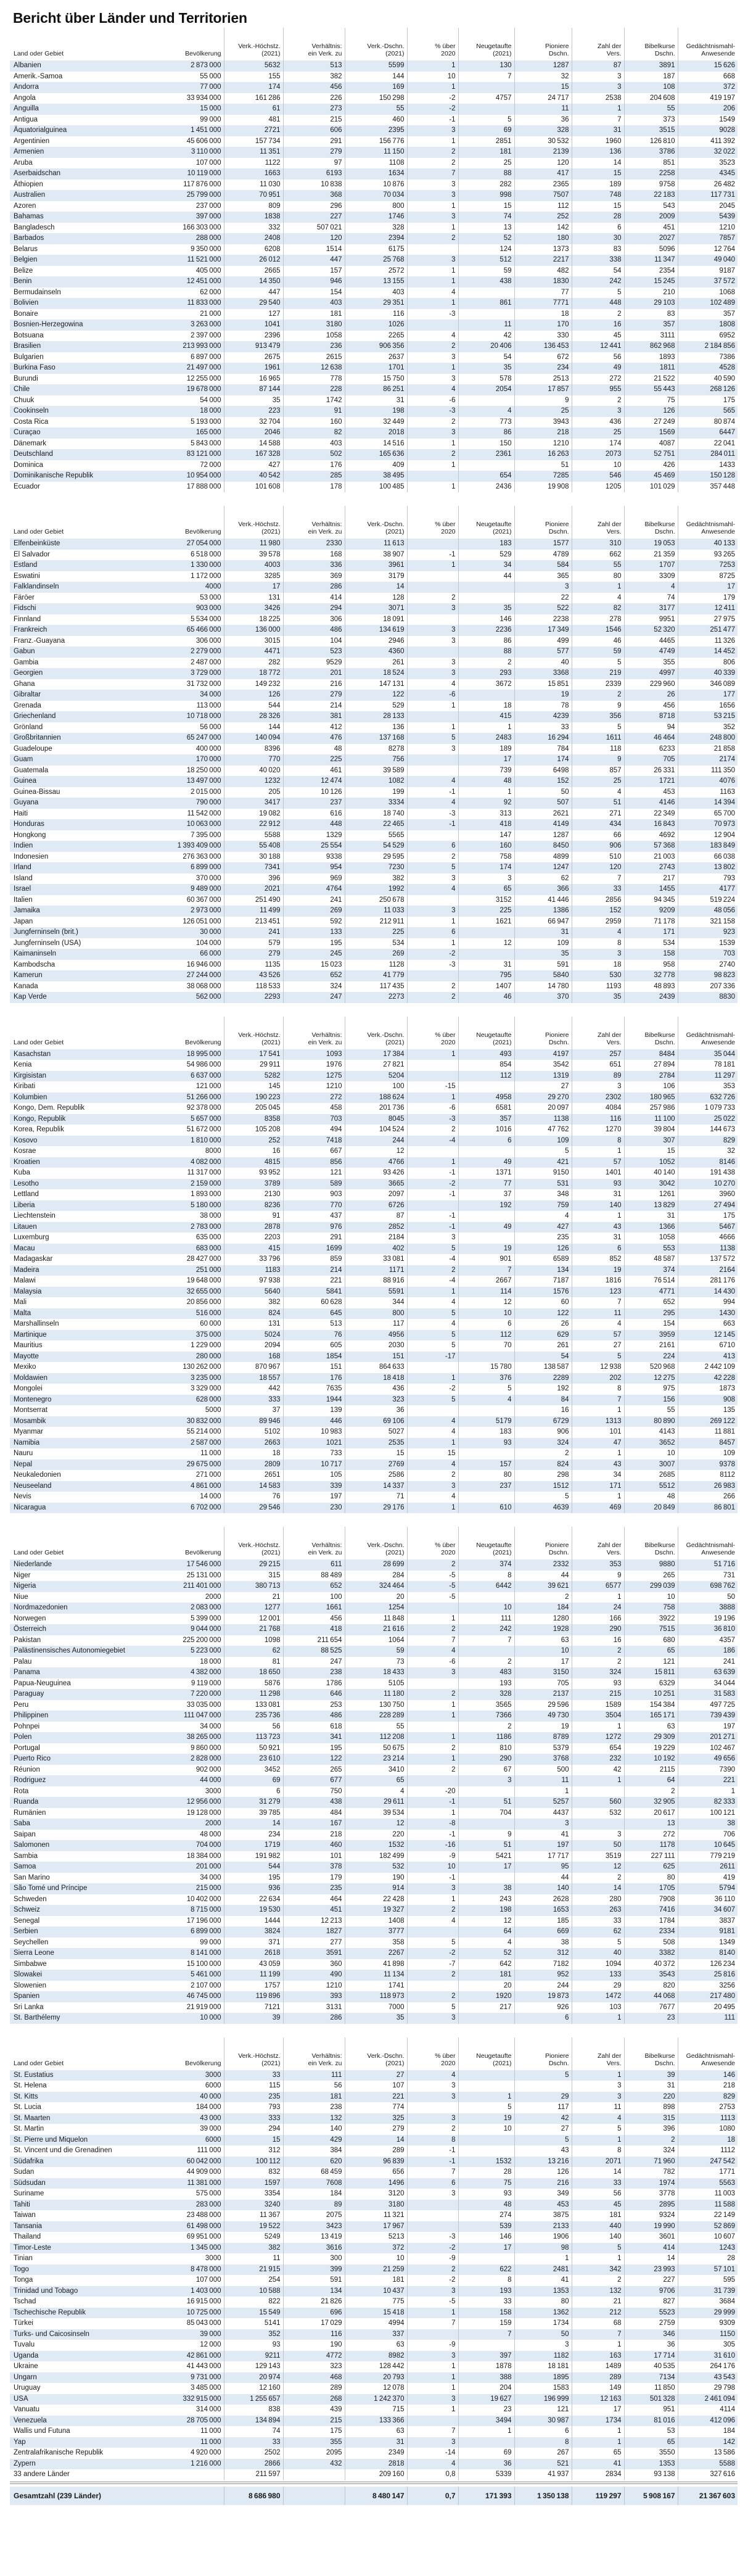  Describe the element at coordinates (376, 2302) in the screenshot. I see `cell-durchschnitt: 775` at that location.